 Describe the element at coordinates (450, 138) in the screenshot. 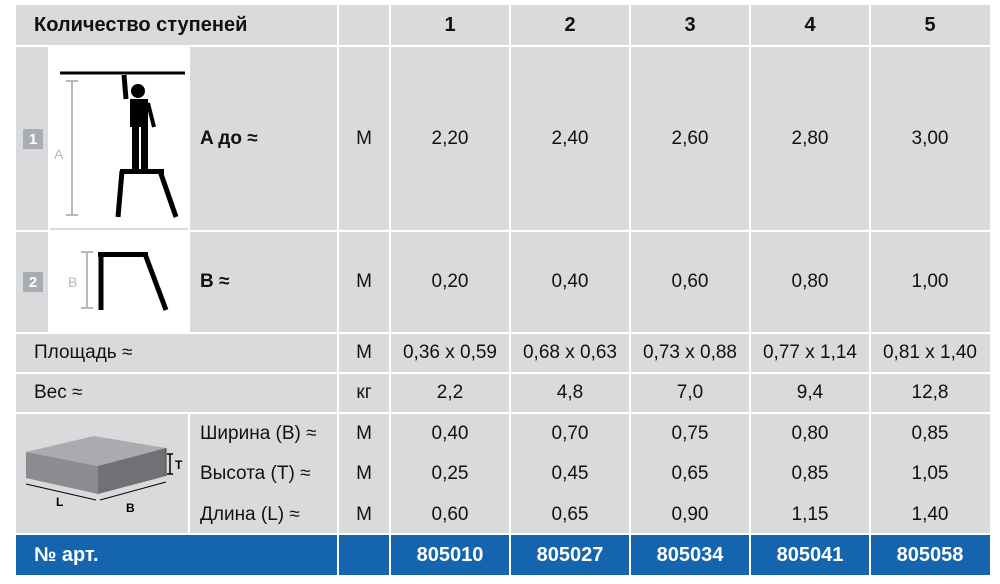

I see `row-a-value-1: 2,20` at that location.